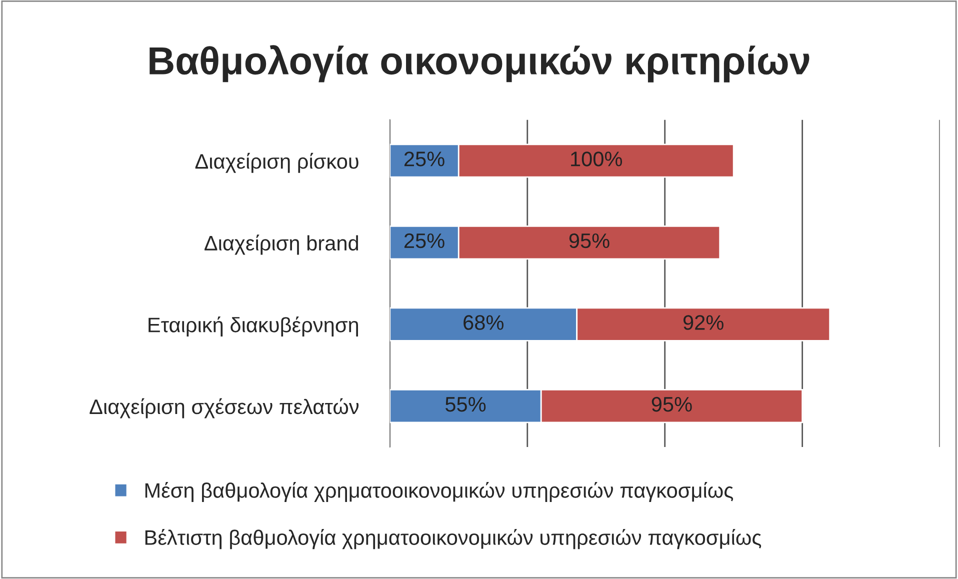 The width and height of the screenshot is (958, 579). Describe the element at coordinates (281, 244) in the screenshot. I see `y-tick-label: Διαχείριση brand` at that location.